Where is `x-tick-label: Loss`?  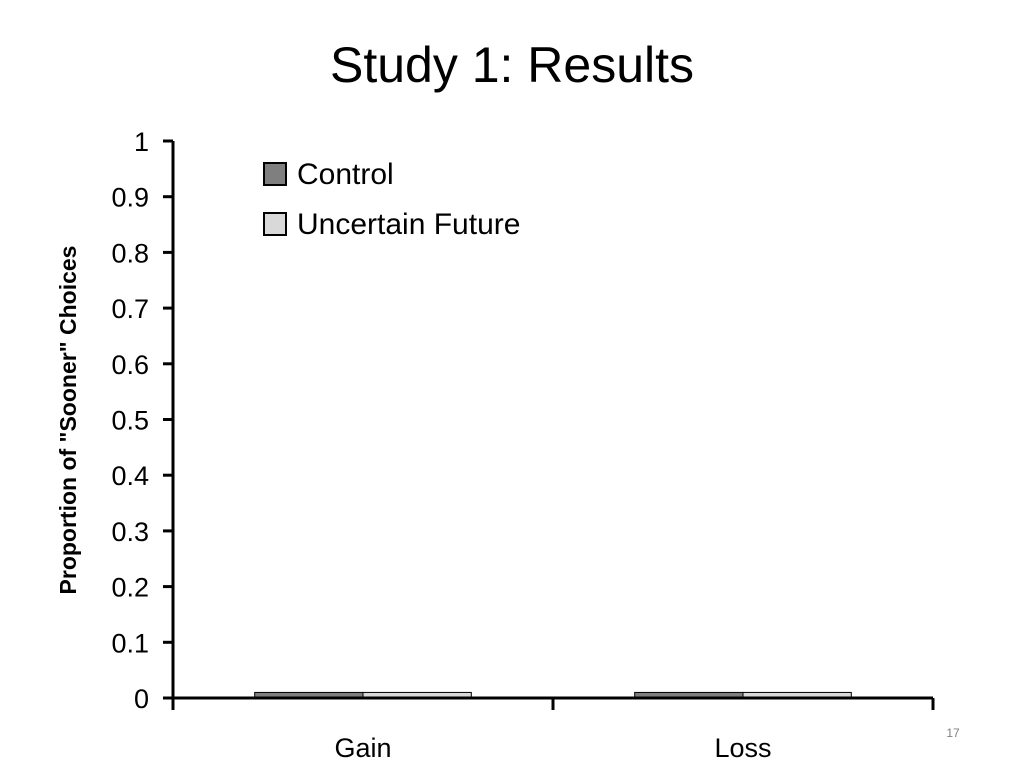
x-tick-label: Loss is located at coordinates (742, 748).